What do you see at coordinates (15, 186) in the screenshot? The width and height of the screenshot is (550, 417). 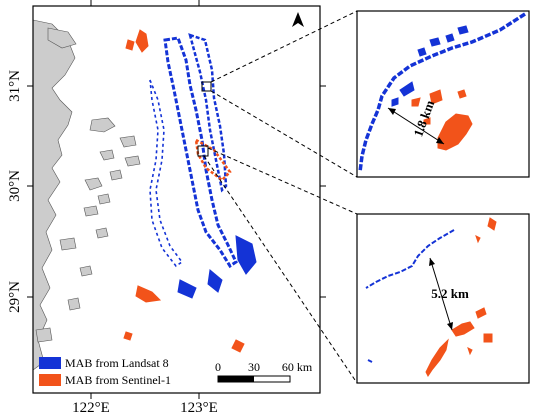 I see `lat-label-30: 30°N` at bounding box center [15, 186].